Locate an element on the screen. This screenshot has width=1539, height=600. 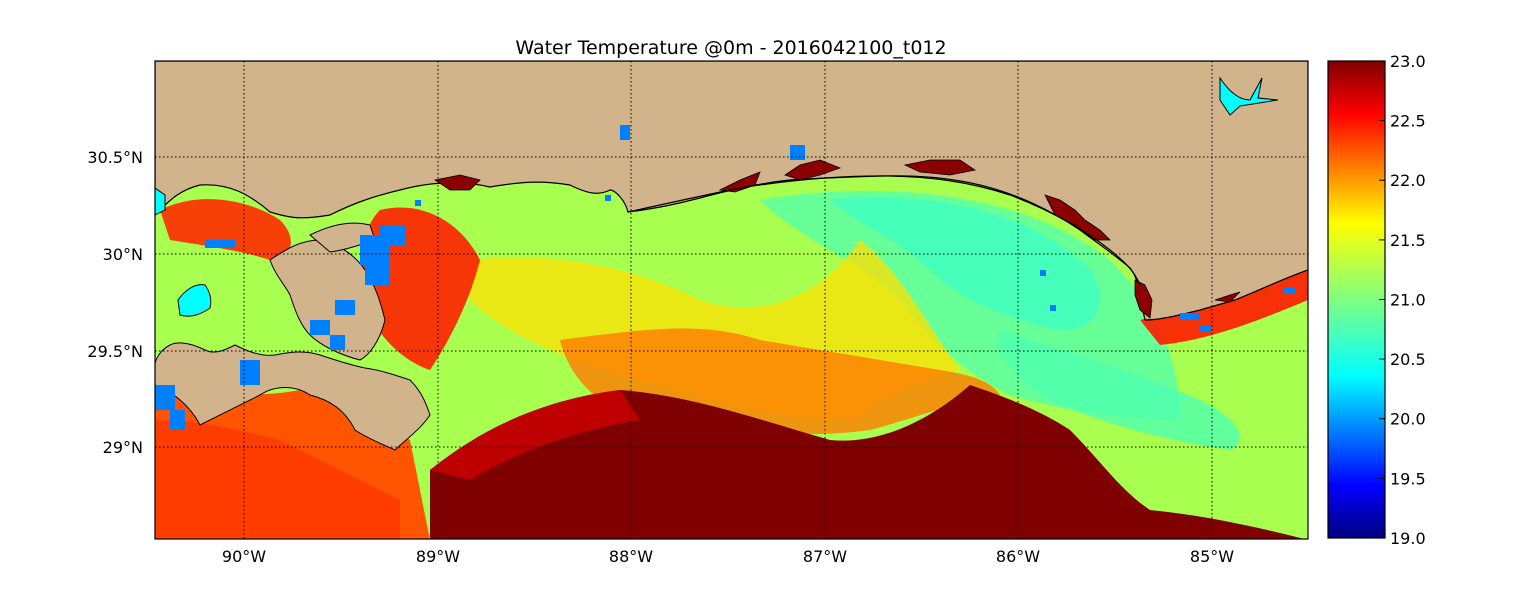
colorbar-tick-label: 19.0 is located at coordinates (1408, 538).